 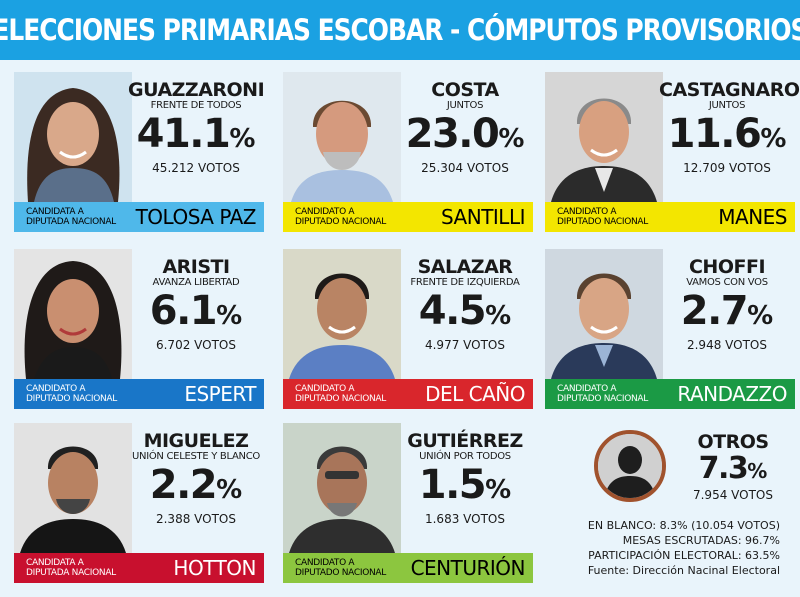 What do you see at coordinates (196, 441) in the screenshot?
I see `candidate-surname: MIGUELEZ` at bounding box center [196, 441].